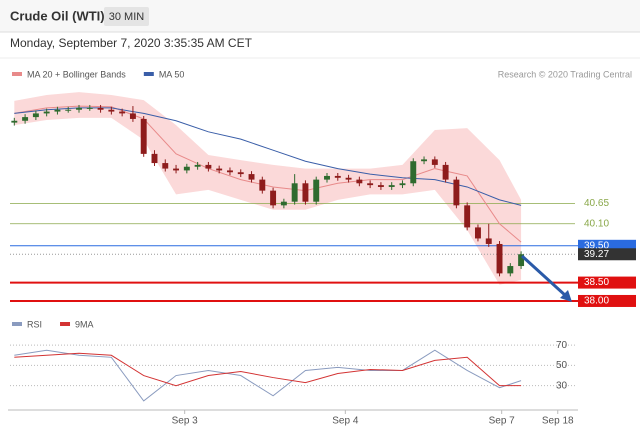 The image size is (640, 434). Describe the element at coordinates (345, 421) in the screenshot. I see `x-tick-label: Sep 4` at that location.